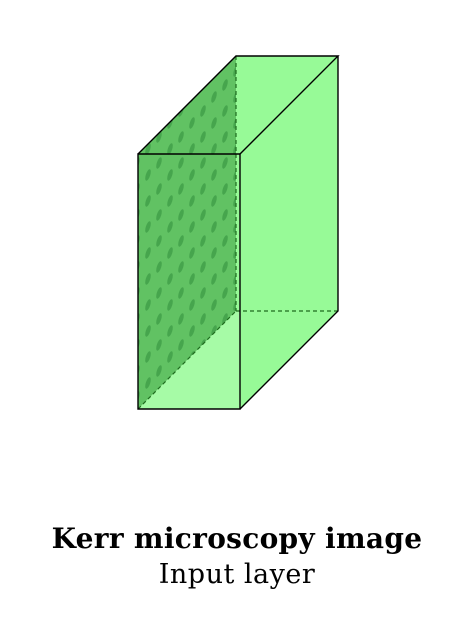 The height and width of the screenshot is (619, 474). Describe the element at coordinates (237, 574) in the screenshot. I see `diagram-subtitle: Input layer` at that location.